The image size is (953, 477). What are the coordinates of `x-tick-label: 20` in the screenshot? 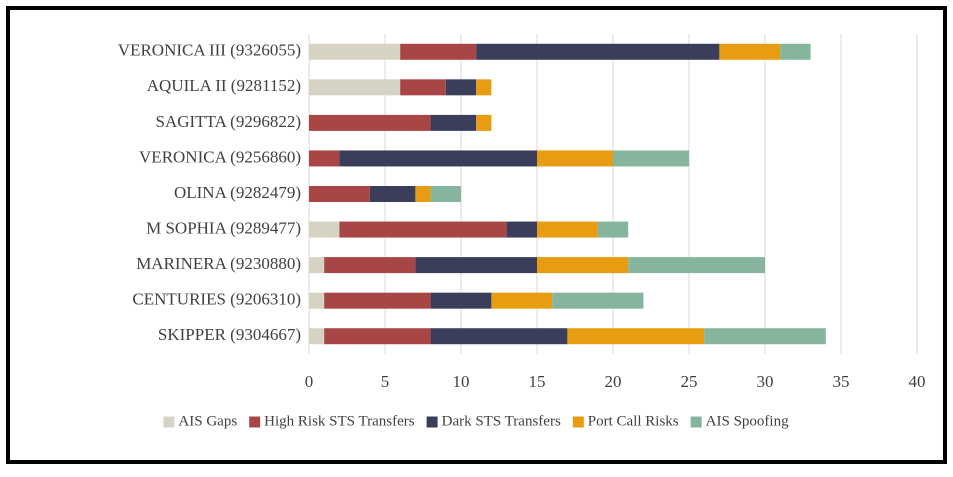 It's located at (613, 381).